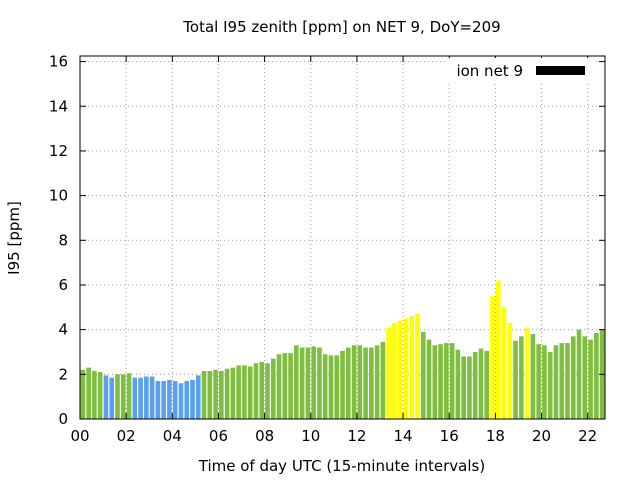 The image size is (640, 480). I want to click on x-tick-label: 12, so click(356, 436).